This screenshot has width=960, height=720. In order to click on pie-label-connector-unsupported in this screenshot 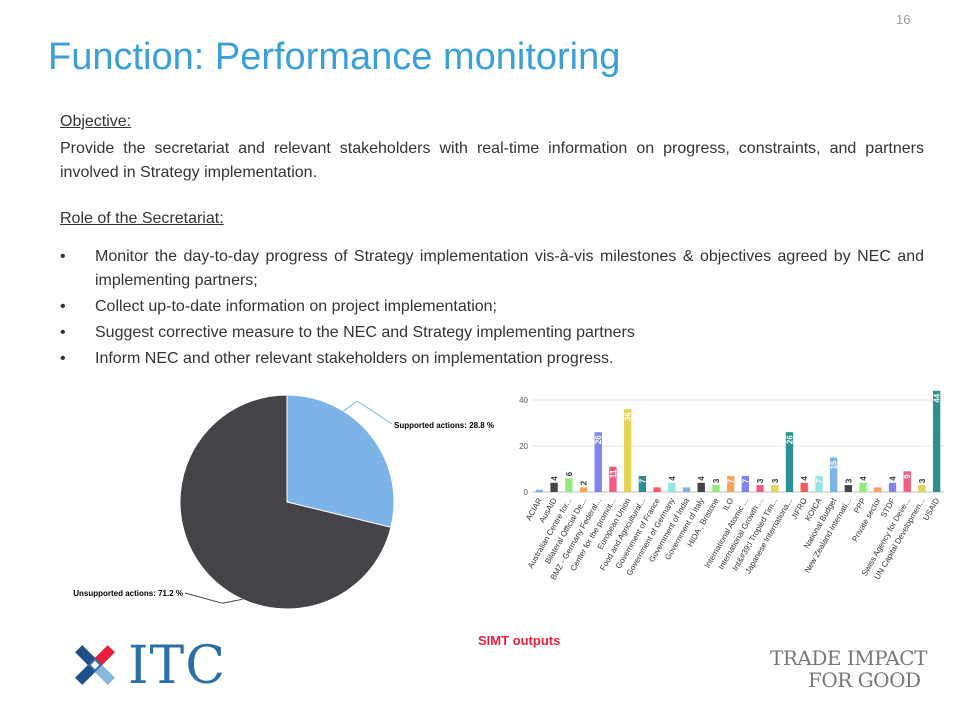, I will do `click(213, 598)`.